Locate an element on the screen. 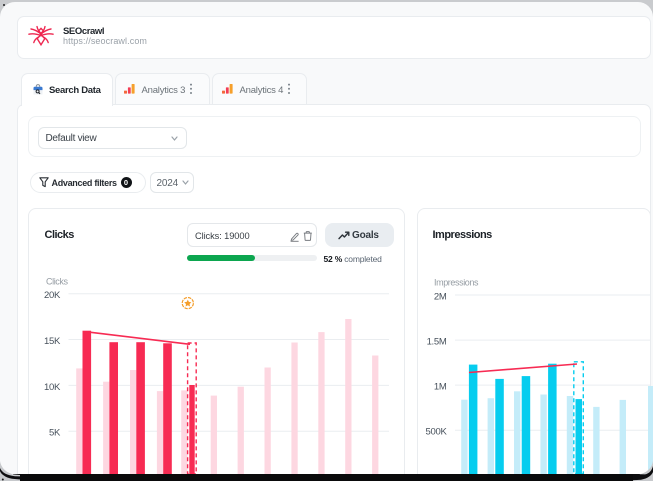 The image size is (653, 481). svg-text: 2M is located at coordinates (440, 297).